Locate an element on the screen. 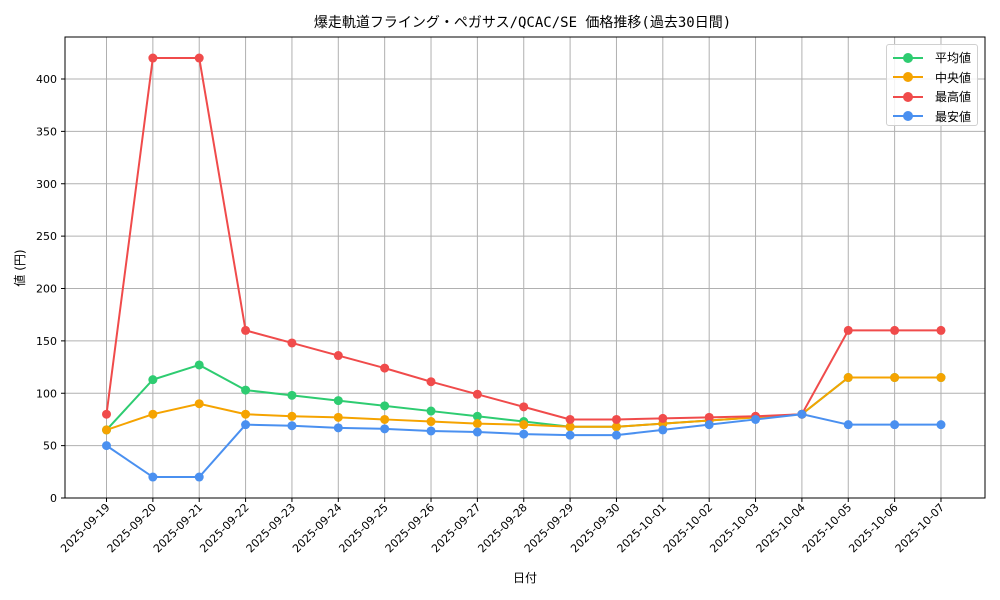 The width and height of the screenshot is (1000, 600). series-line is located at coordinates (524, 445).